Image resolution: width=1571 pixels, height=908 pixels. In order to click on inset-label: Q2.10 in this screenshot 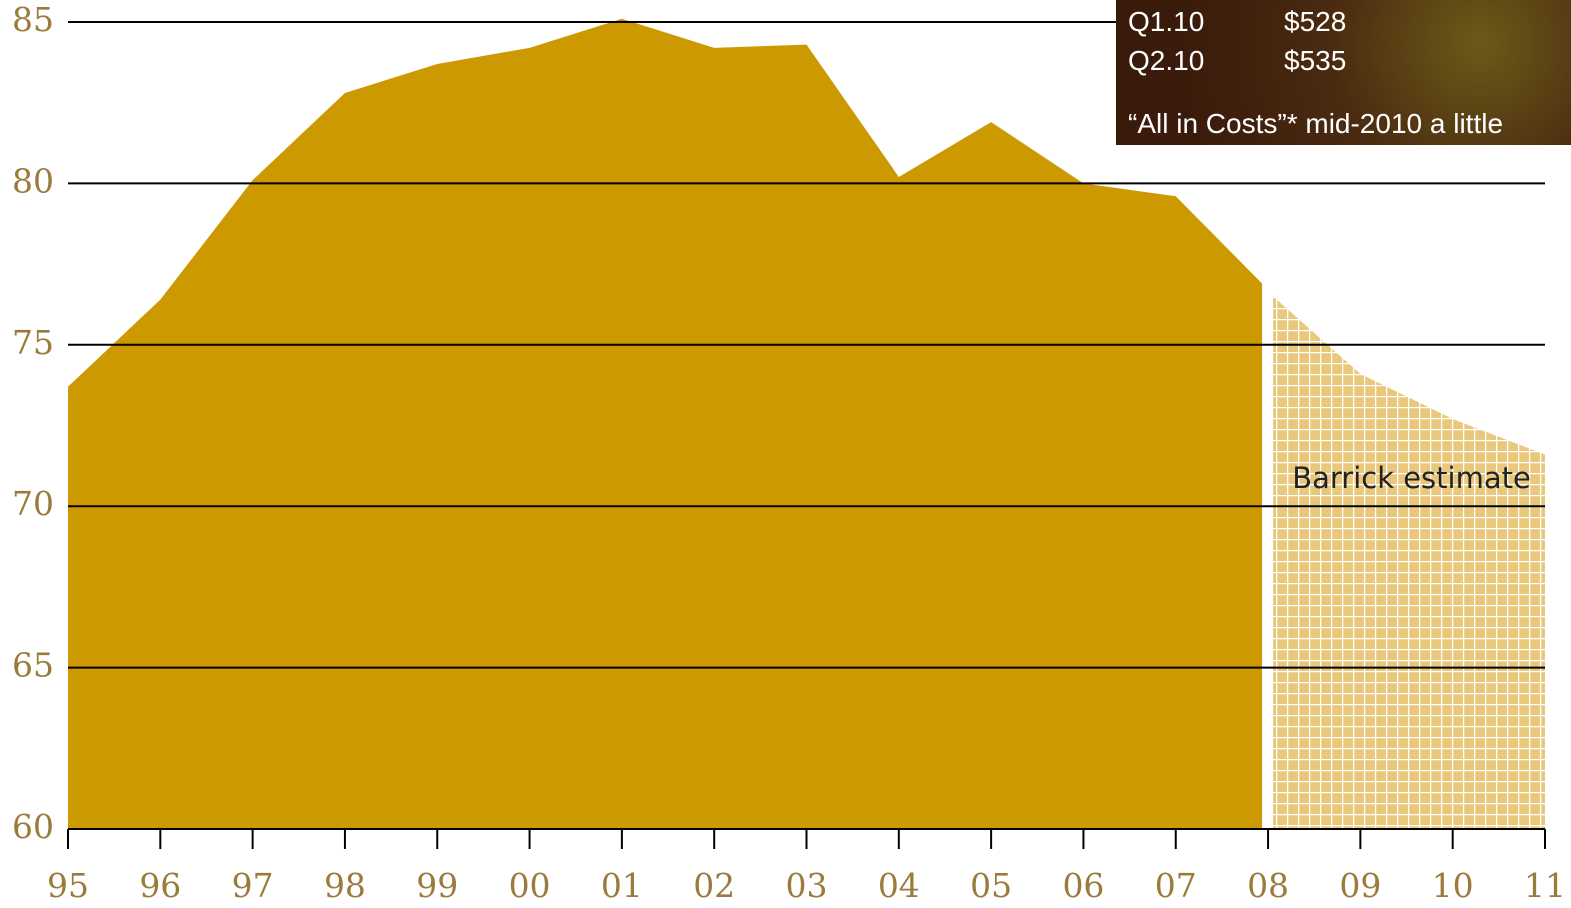, I will do `click(1166, 60)`.